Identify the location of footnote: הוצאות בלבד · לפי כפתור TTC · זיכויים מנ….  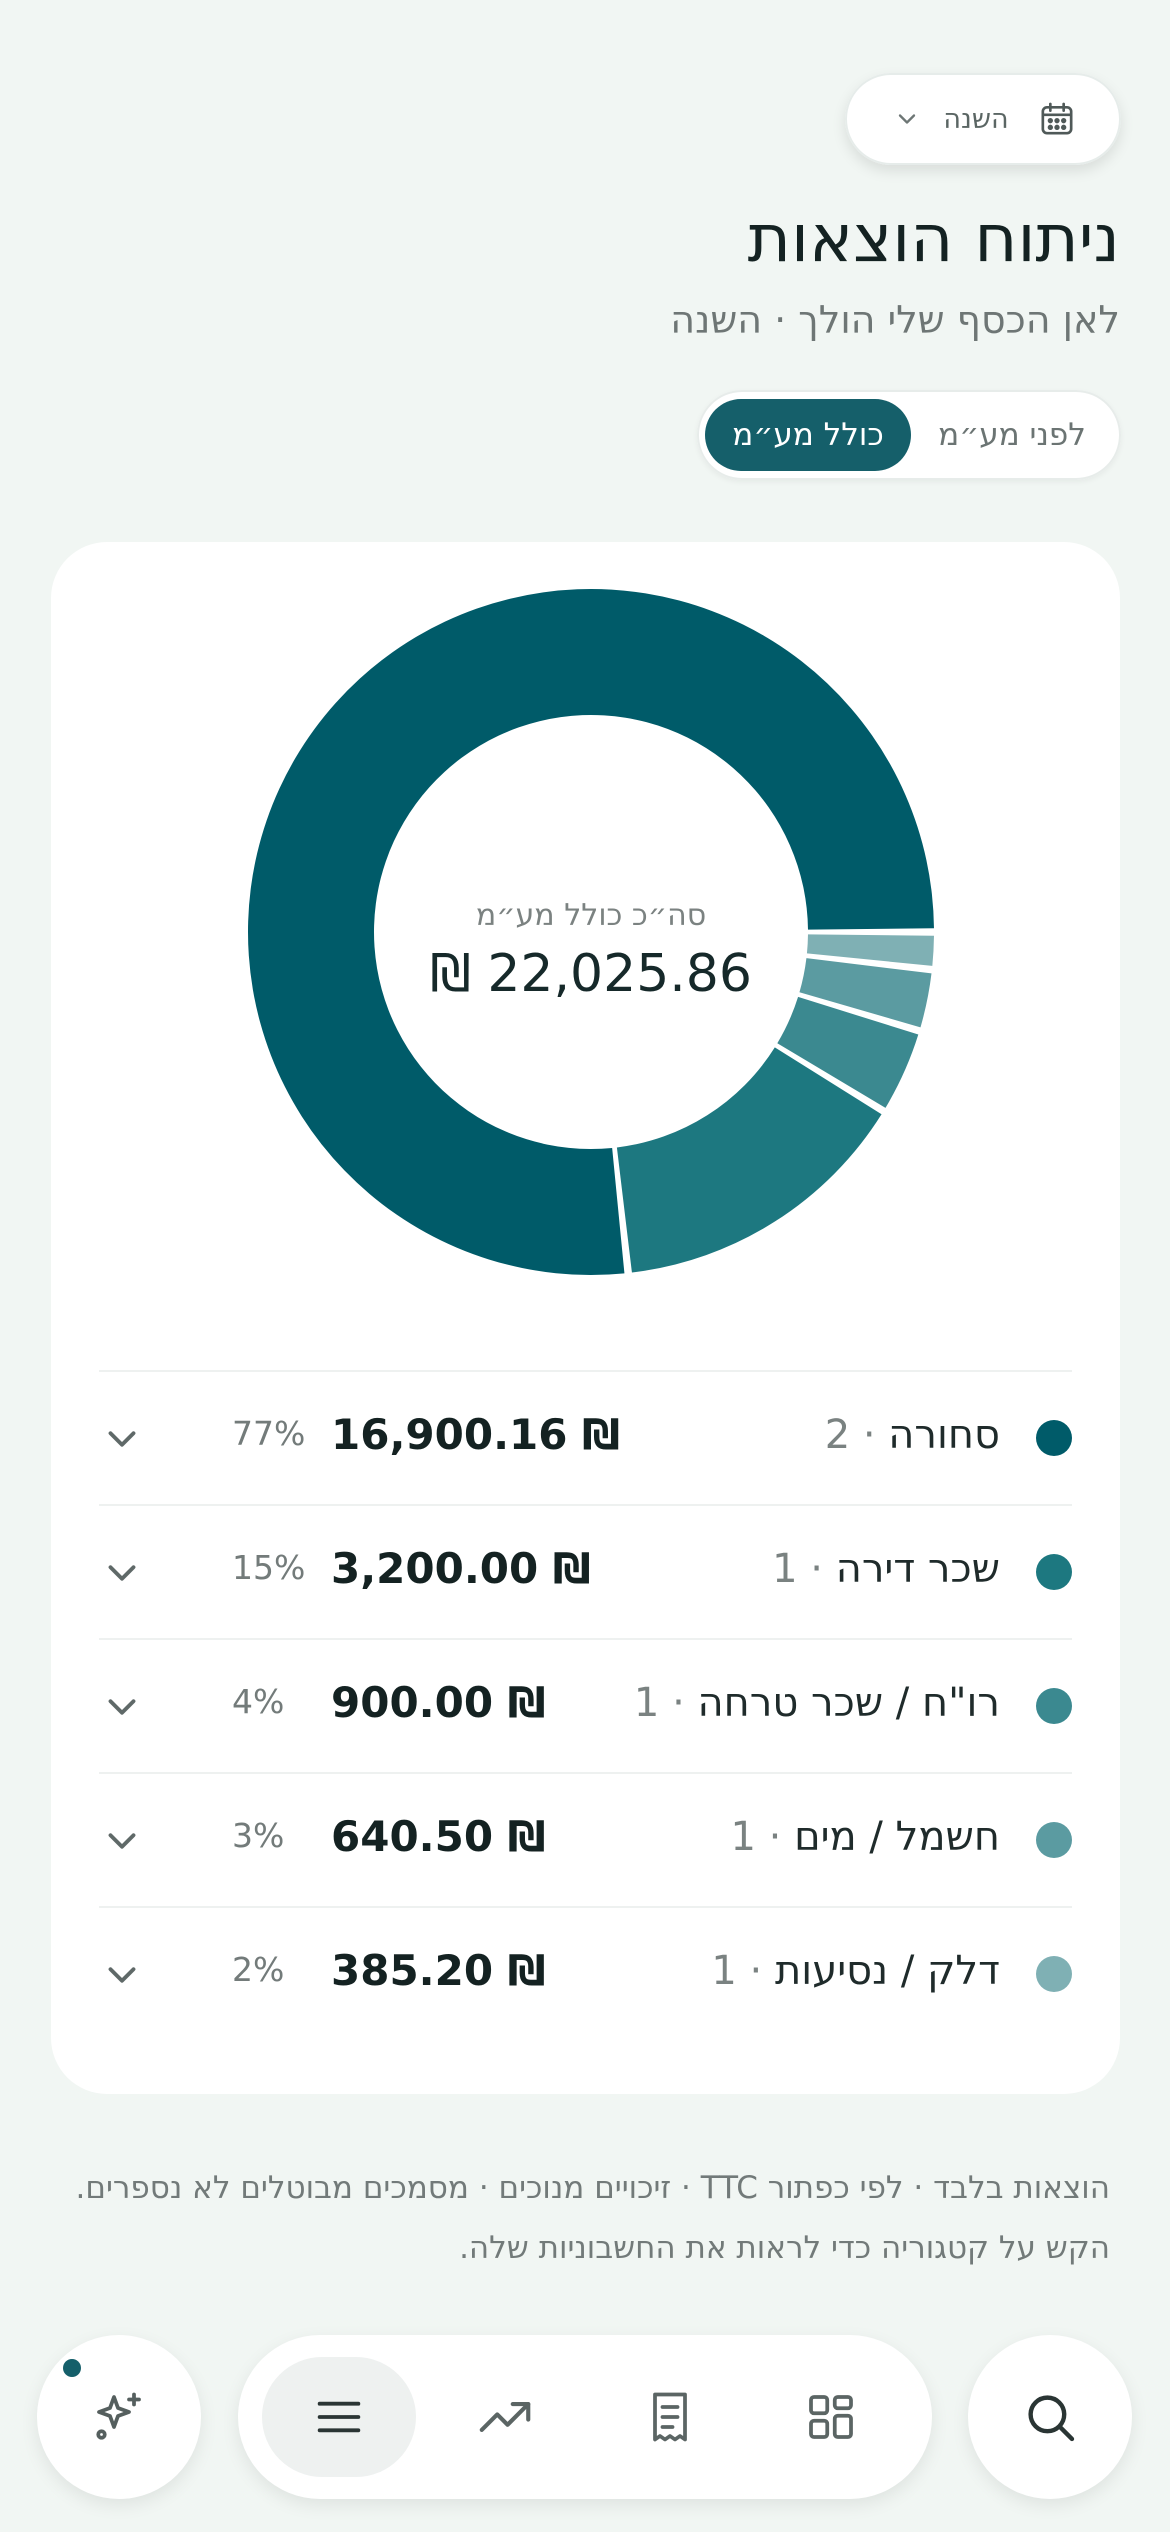
(580, 2218).